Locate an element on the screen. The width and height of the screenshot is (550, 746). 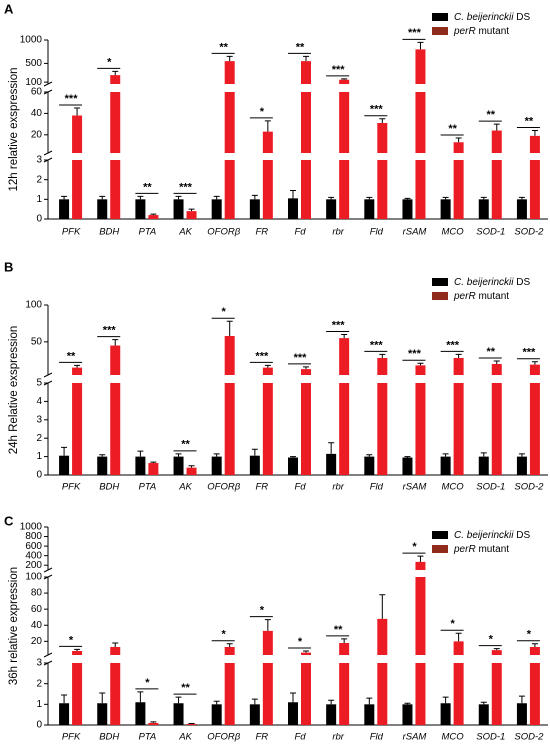
x-tick-label: MCO is located at coordinates (453, 232).